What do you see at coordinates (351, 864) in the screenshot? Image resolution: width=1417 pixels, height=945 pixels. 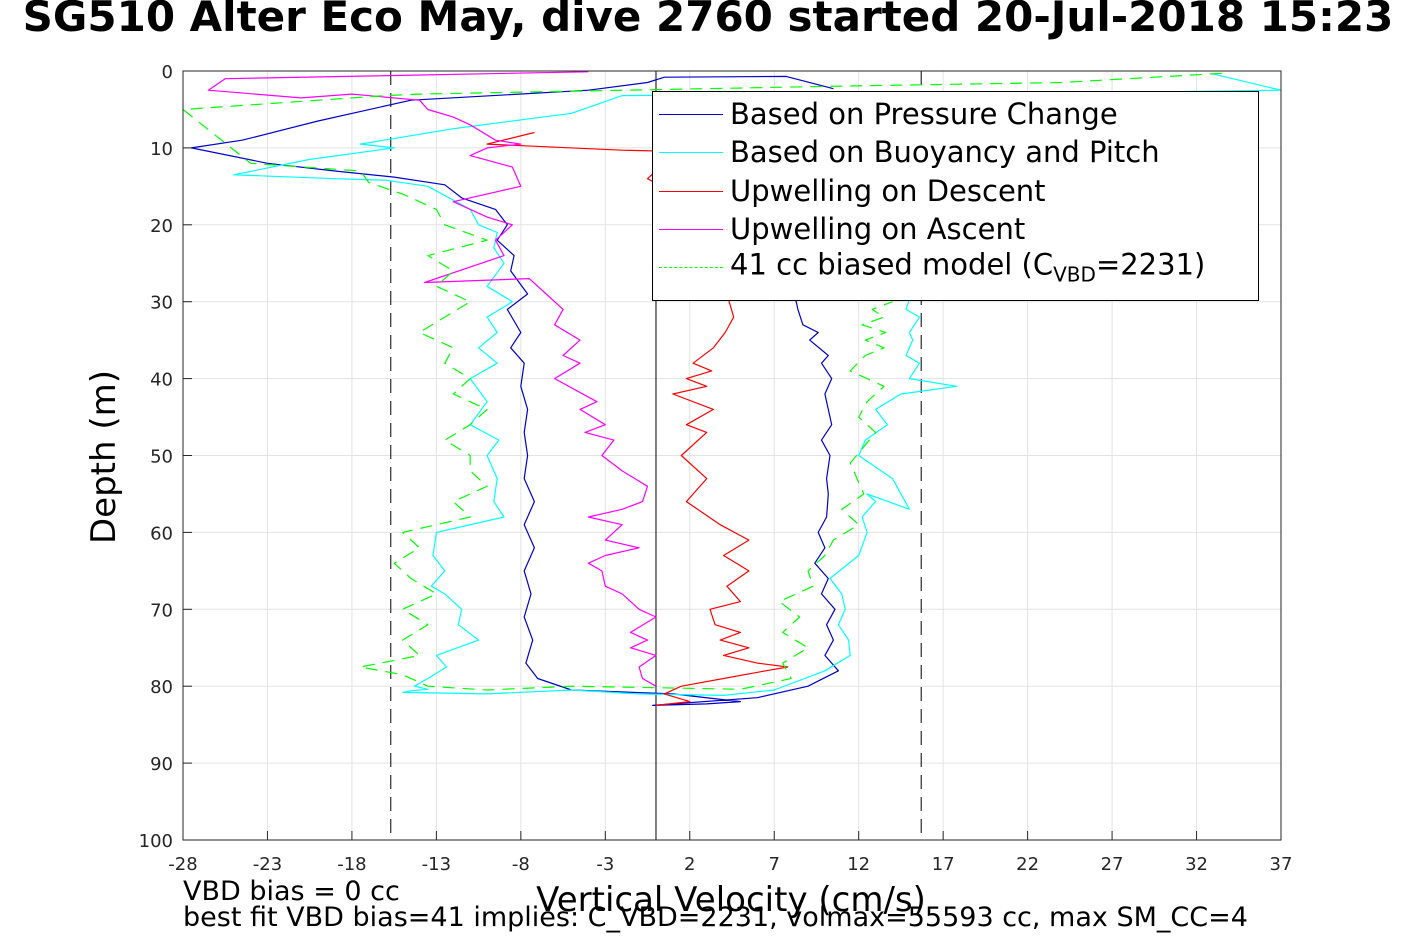 I see `x-tick-label: -18` at bounding box center [351, 864].